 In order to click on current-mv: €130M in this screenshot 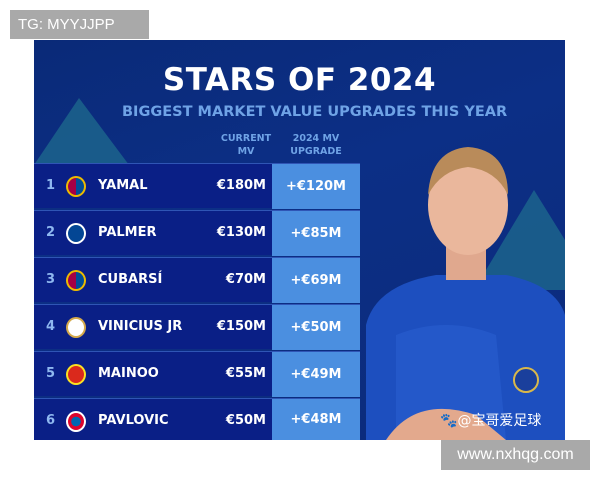, I will do `click(241, 232)`.